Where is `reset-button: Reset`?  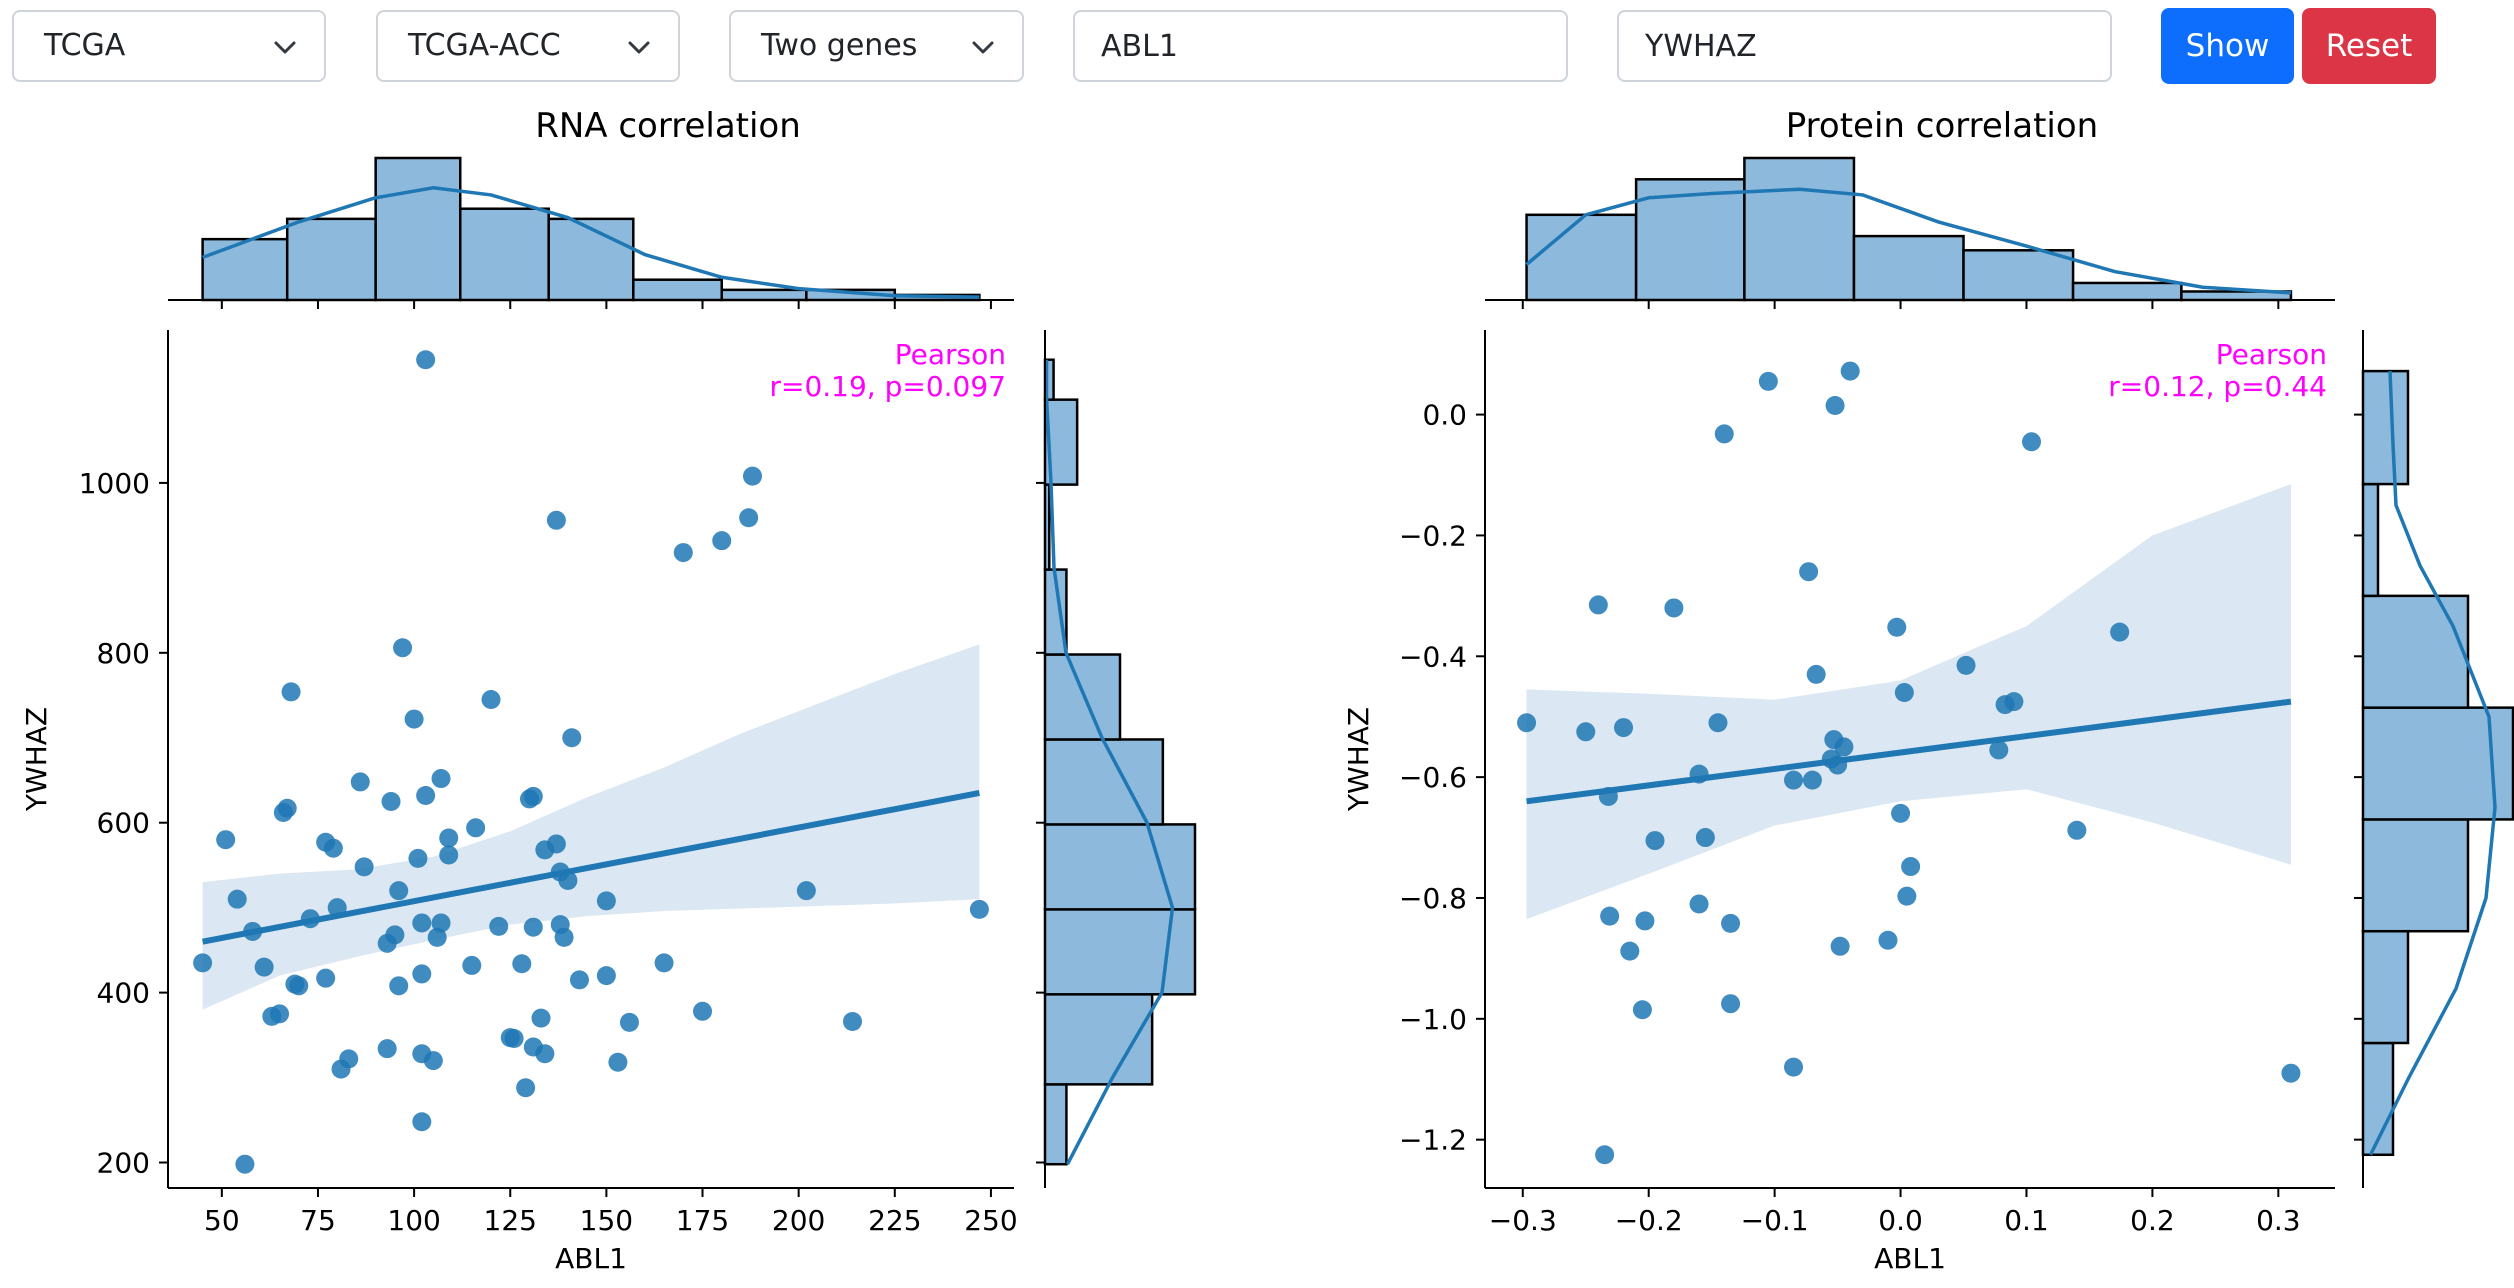
reset-button: Reset is located at coordinates (2369, 46).